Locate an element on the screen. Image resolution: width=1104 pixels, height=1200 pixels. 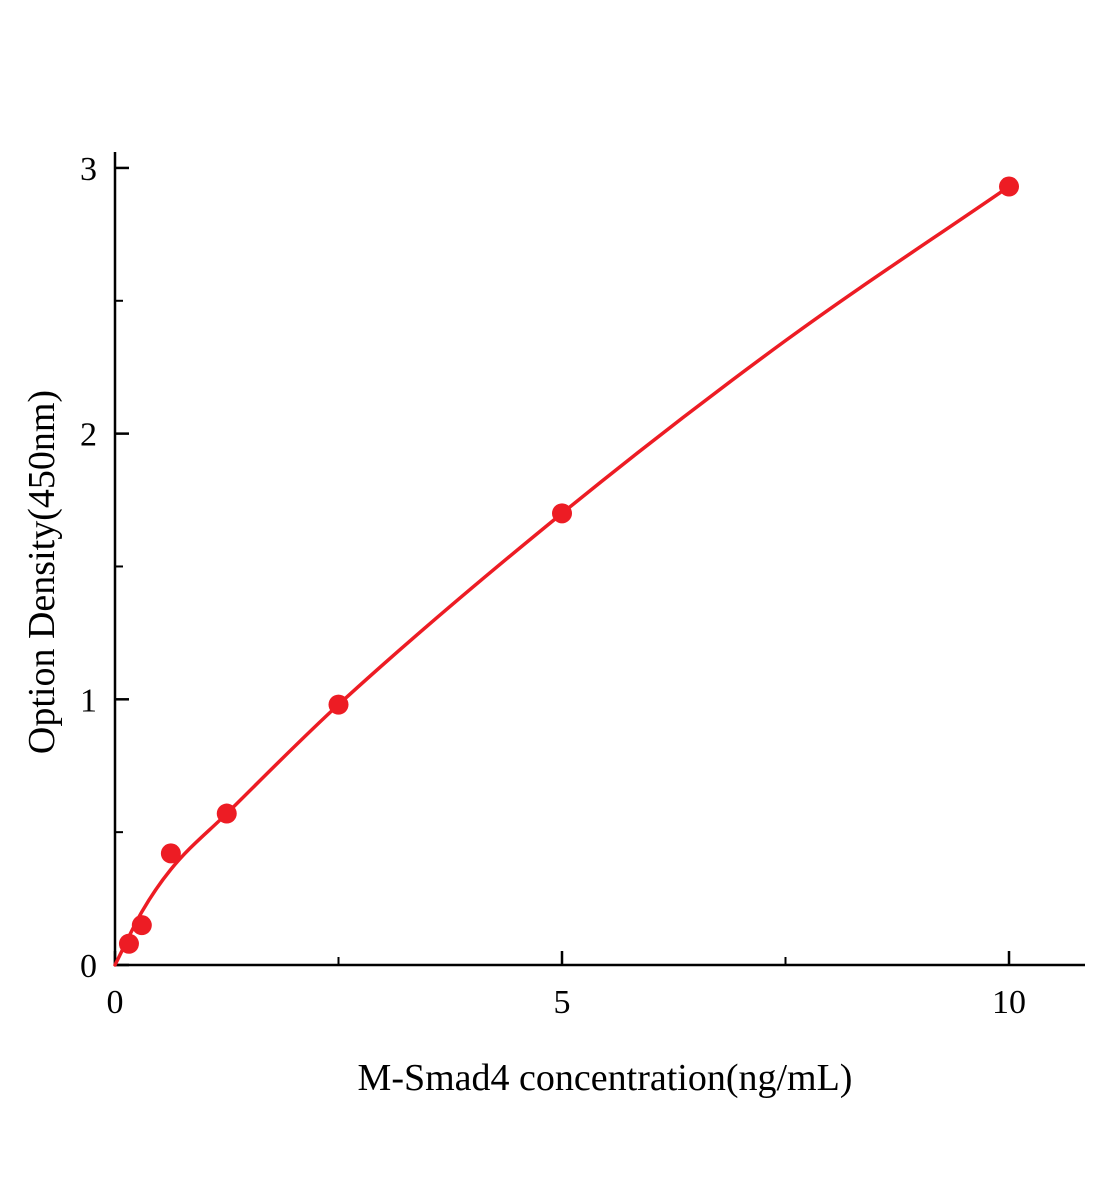
y-tick-label: 2 is located at coordinates (88, 435).